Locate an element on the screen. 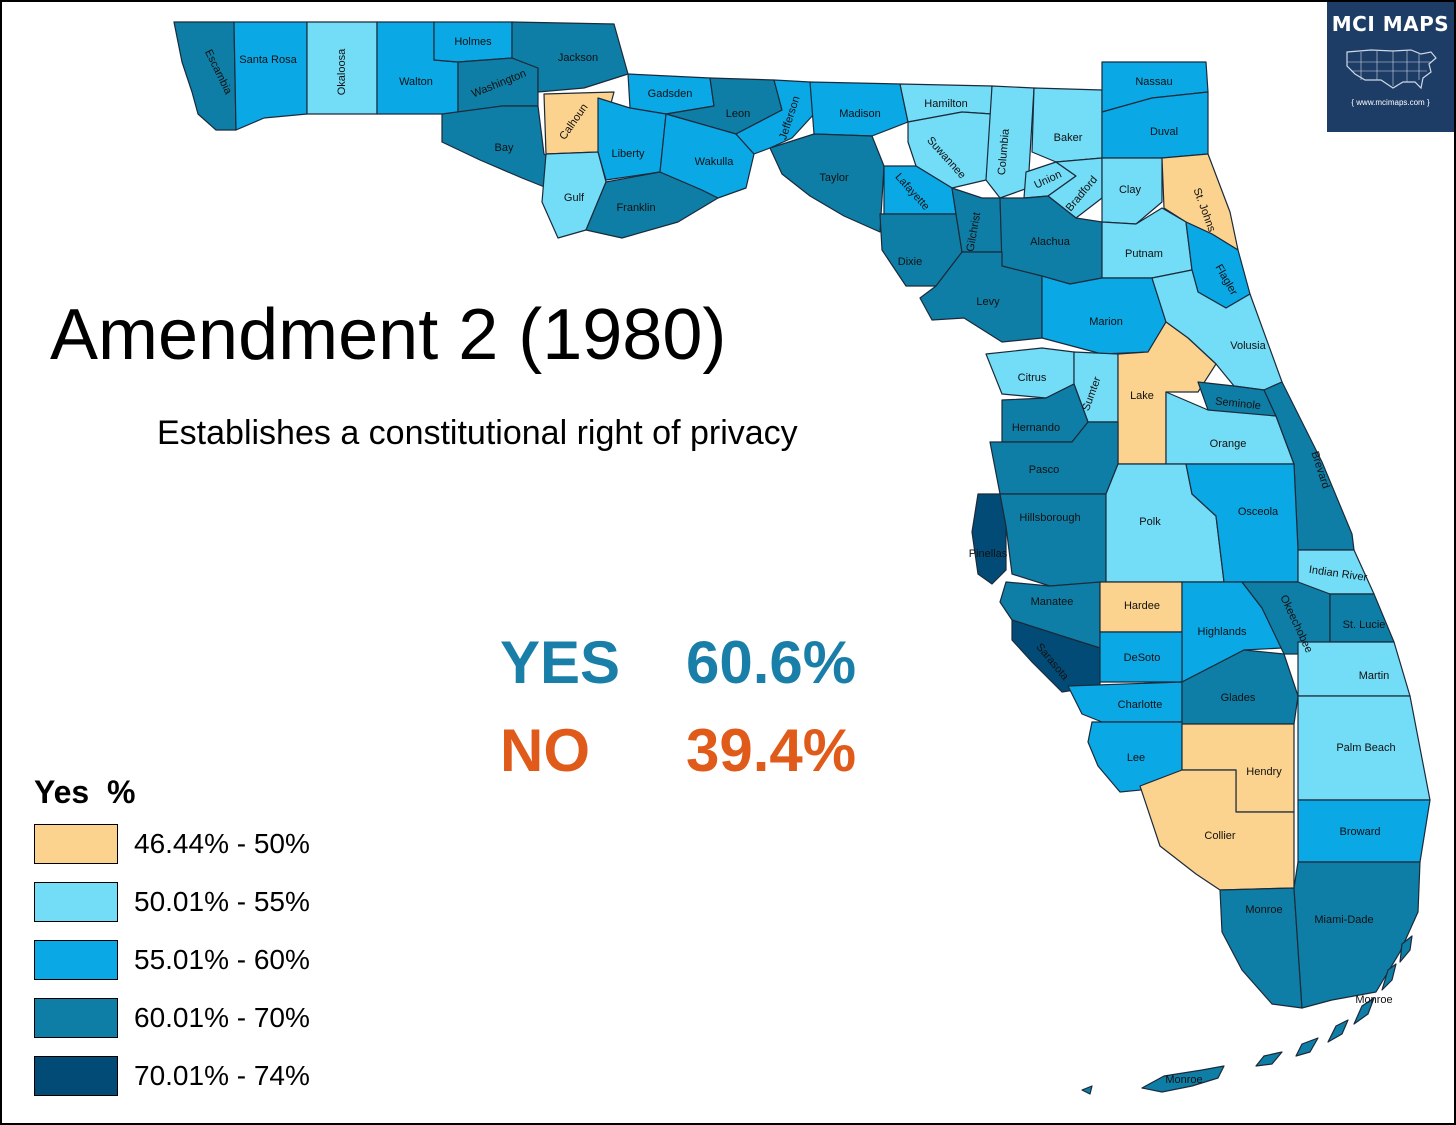  county-lee is located at coordinates (1135, 757).